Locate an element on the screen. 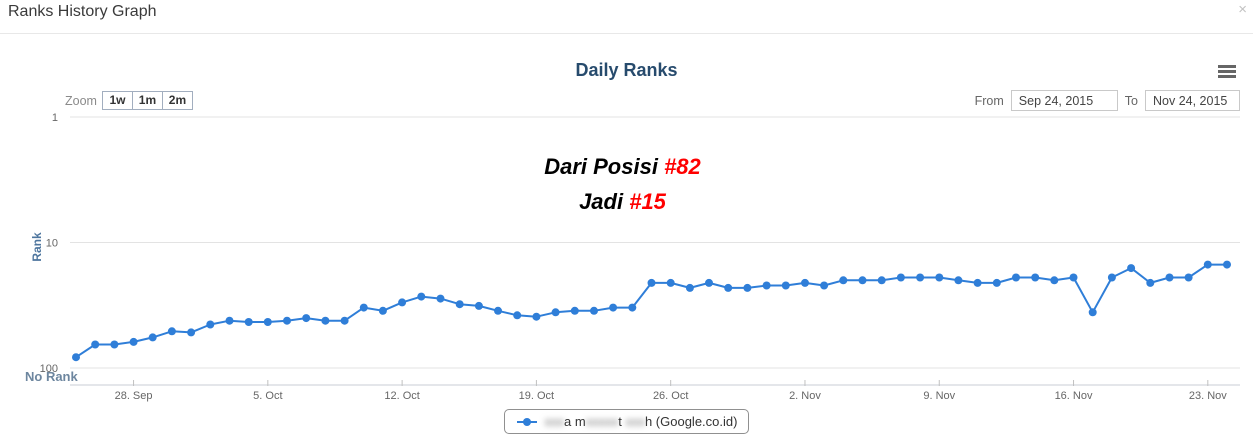 The height and width of the screenshot is (438, 1253). legend: xxxa mxxxxxt xxxh (Google.co.id) is located at coordinates (626, 421).